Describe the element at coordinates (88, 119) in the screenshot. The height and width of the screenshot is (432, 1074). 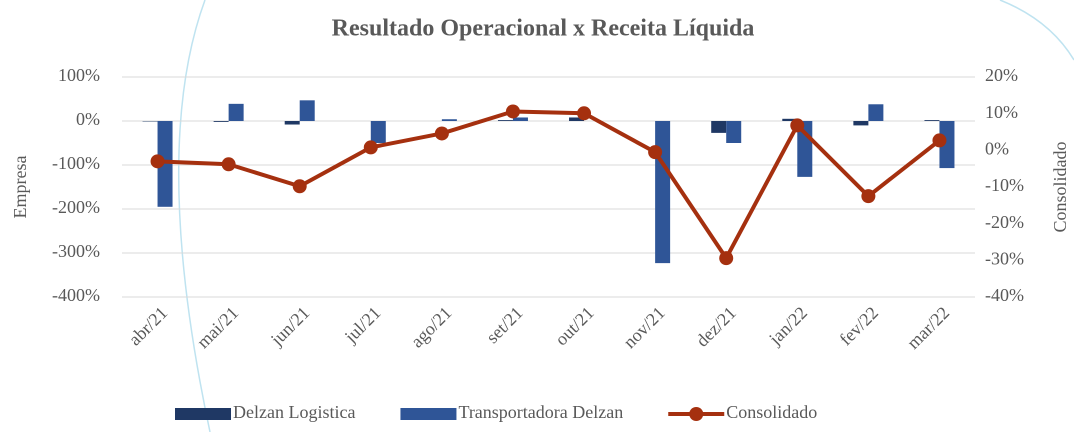
I see `y-tick-label: 0%` at that location.